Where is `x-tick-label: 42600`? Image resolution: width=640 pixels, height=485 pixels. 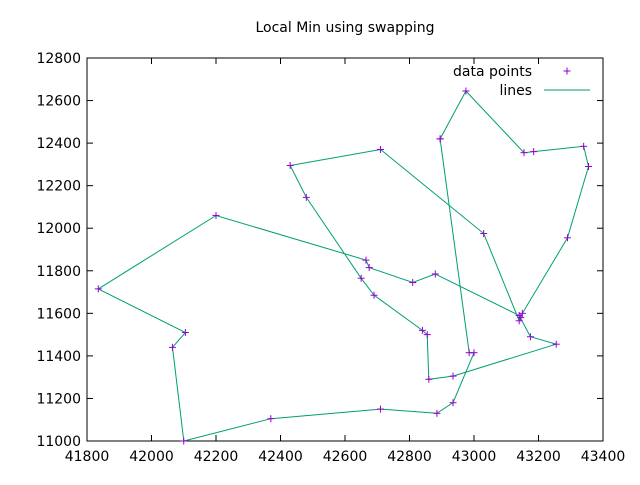
x-tick-label: 42600 is located at coordinates (345, 457).